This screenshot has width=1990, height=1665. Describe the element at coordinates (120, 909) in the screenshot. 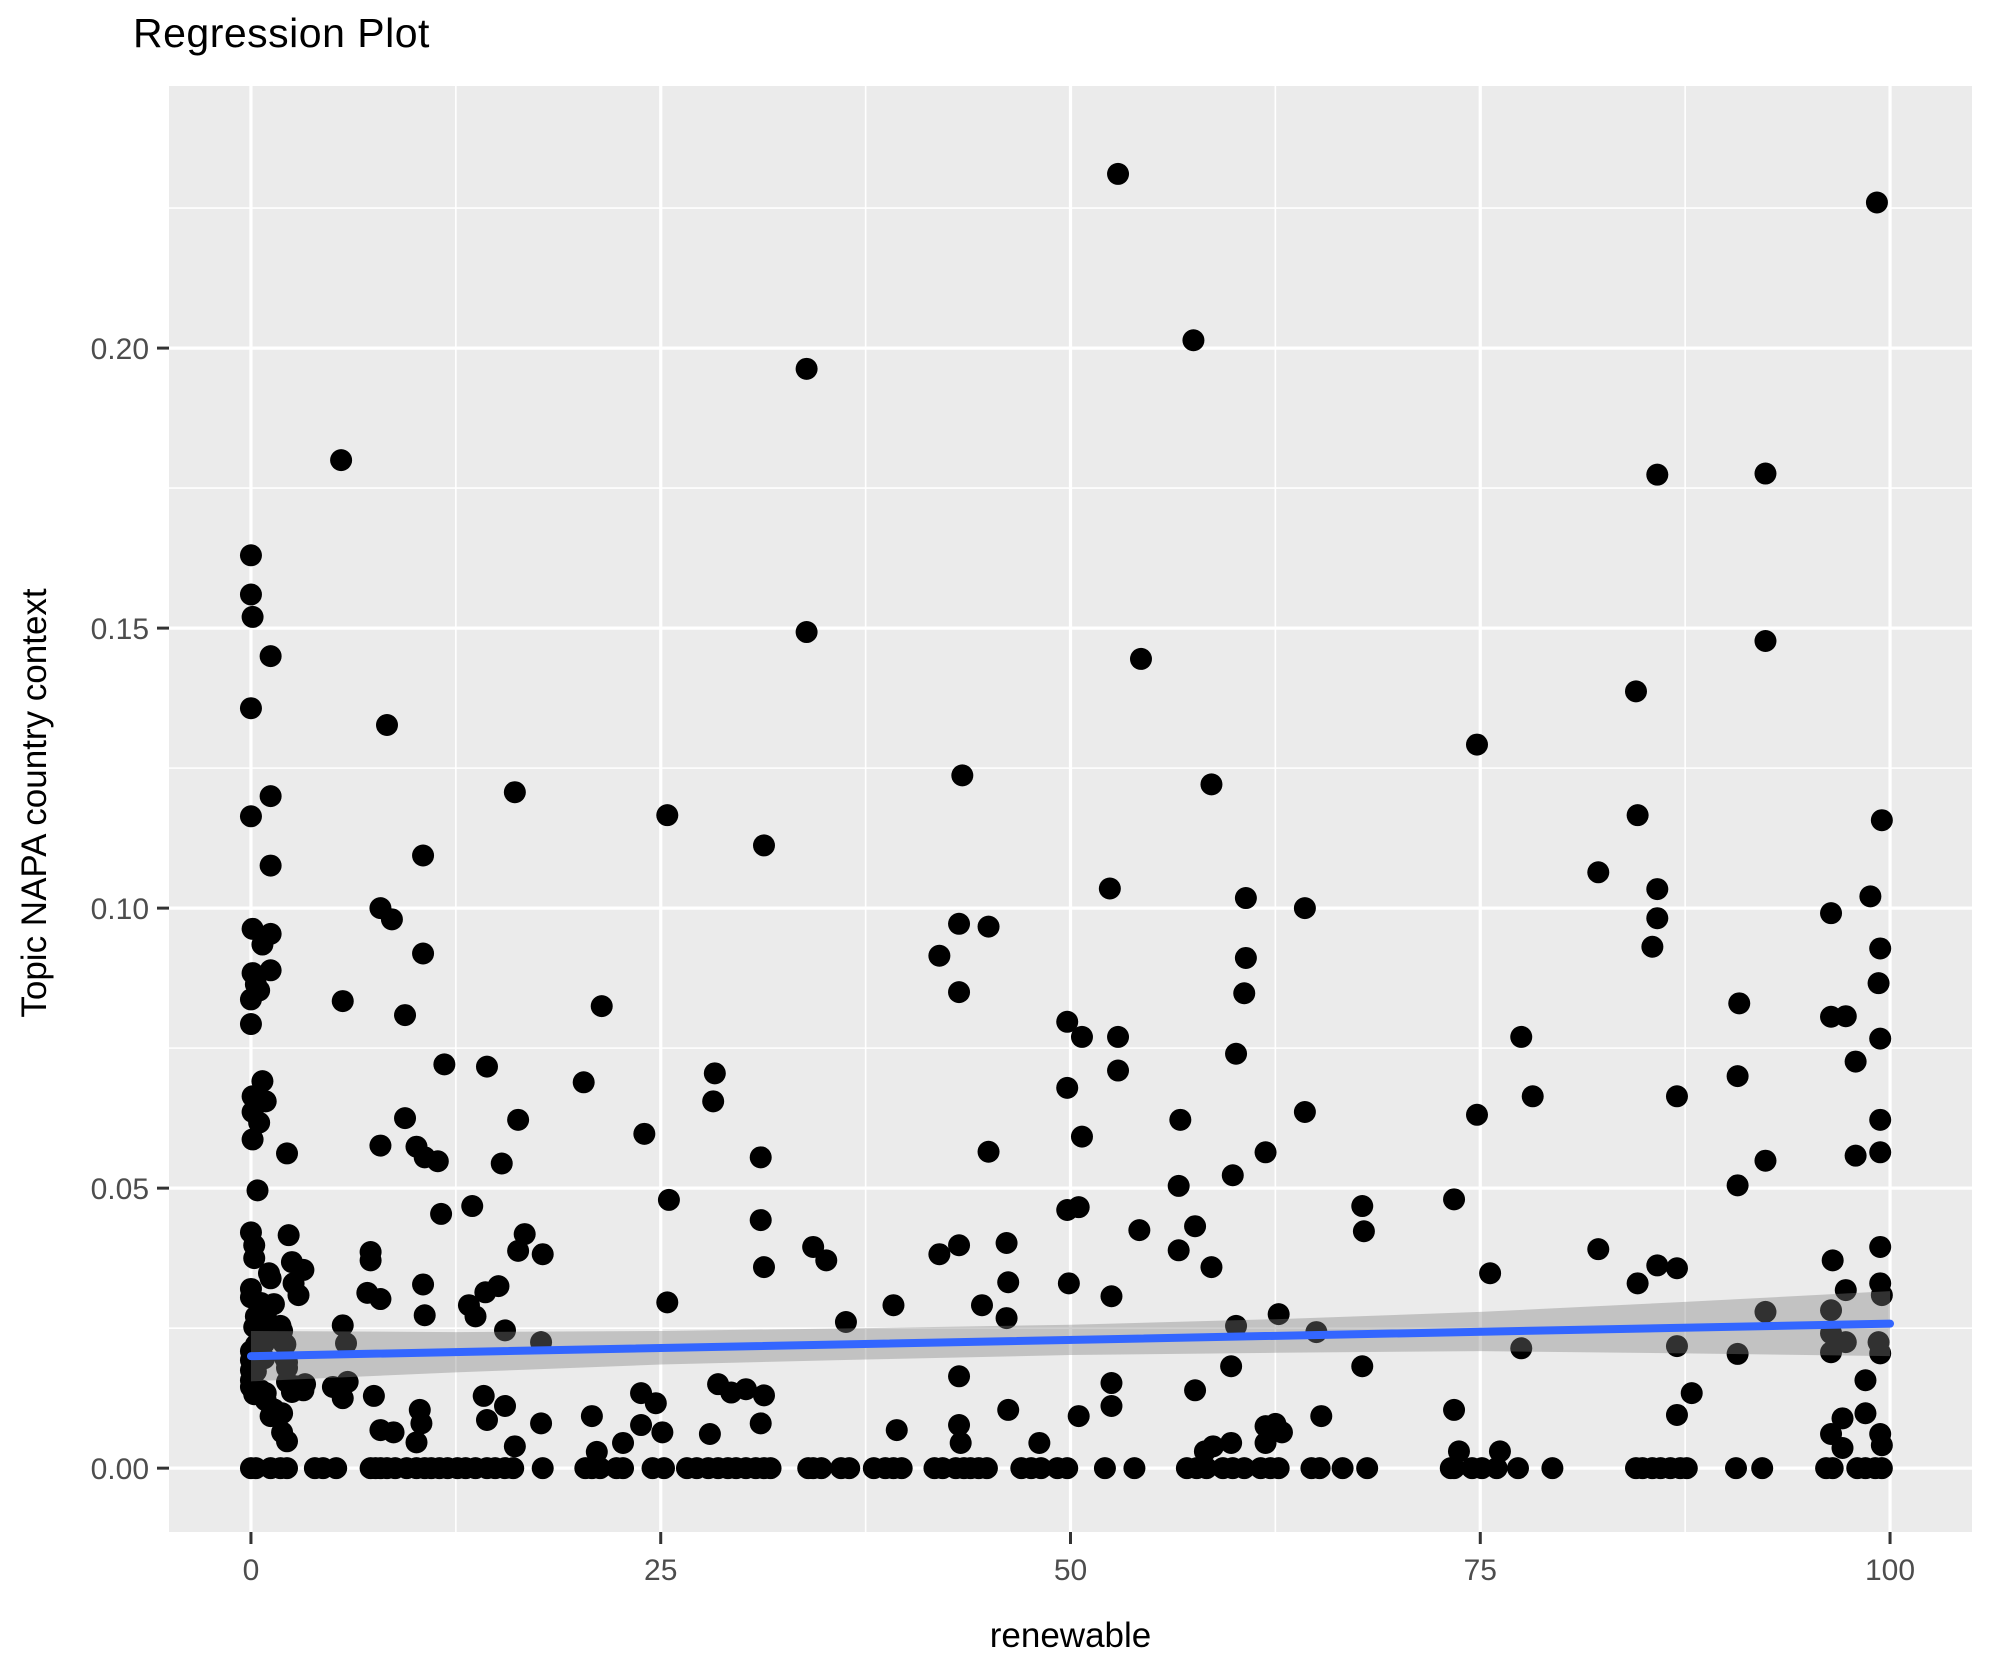

I see `y-axis-tick-label: 0.10` at that location.